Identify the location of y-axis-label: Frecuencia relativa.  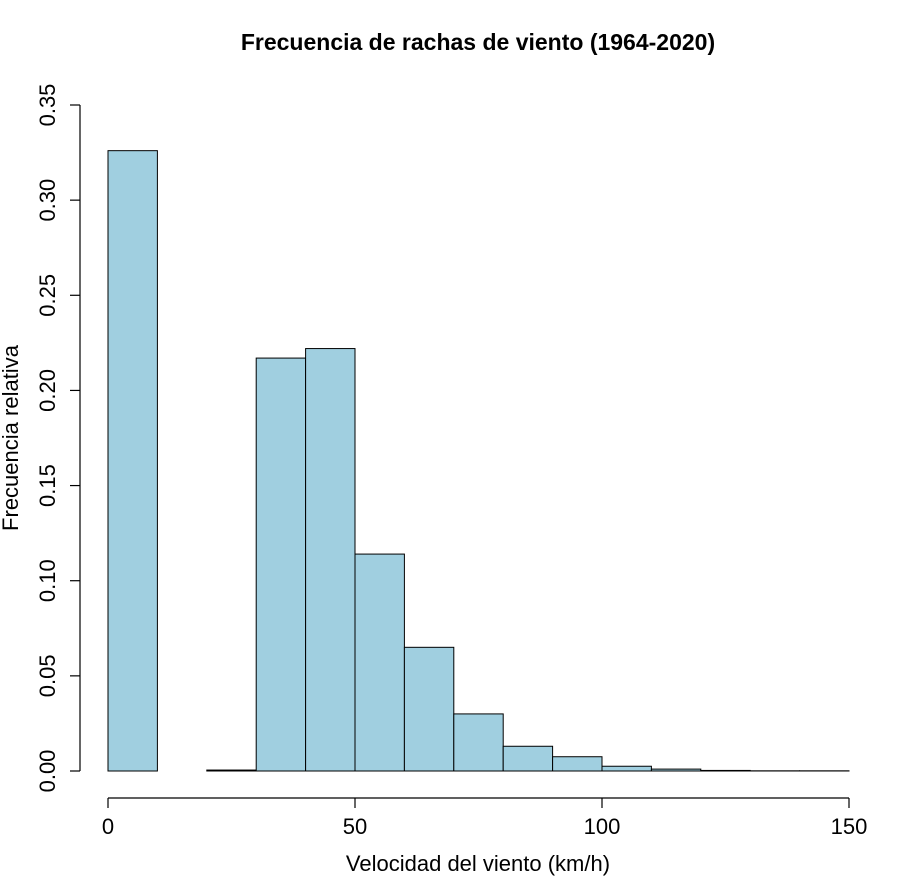
(11, 437).